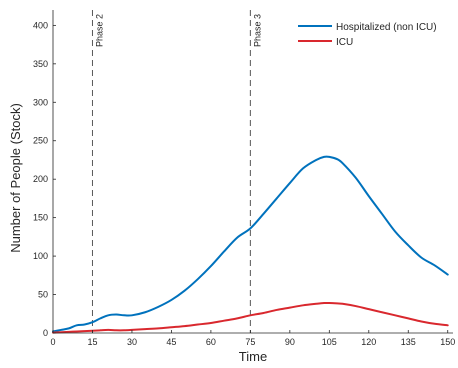 This screenshot has height=368, width=458. What do you see at coordinates (40, 141) in the screenshot?
I see `y-tick-label-250: 250` at bounding box center [40, 141].